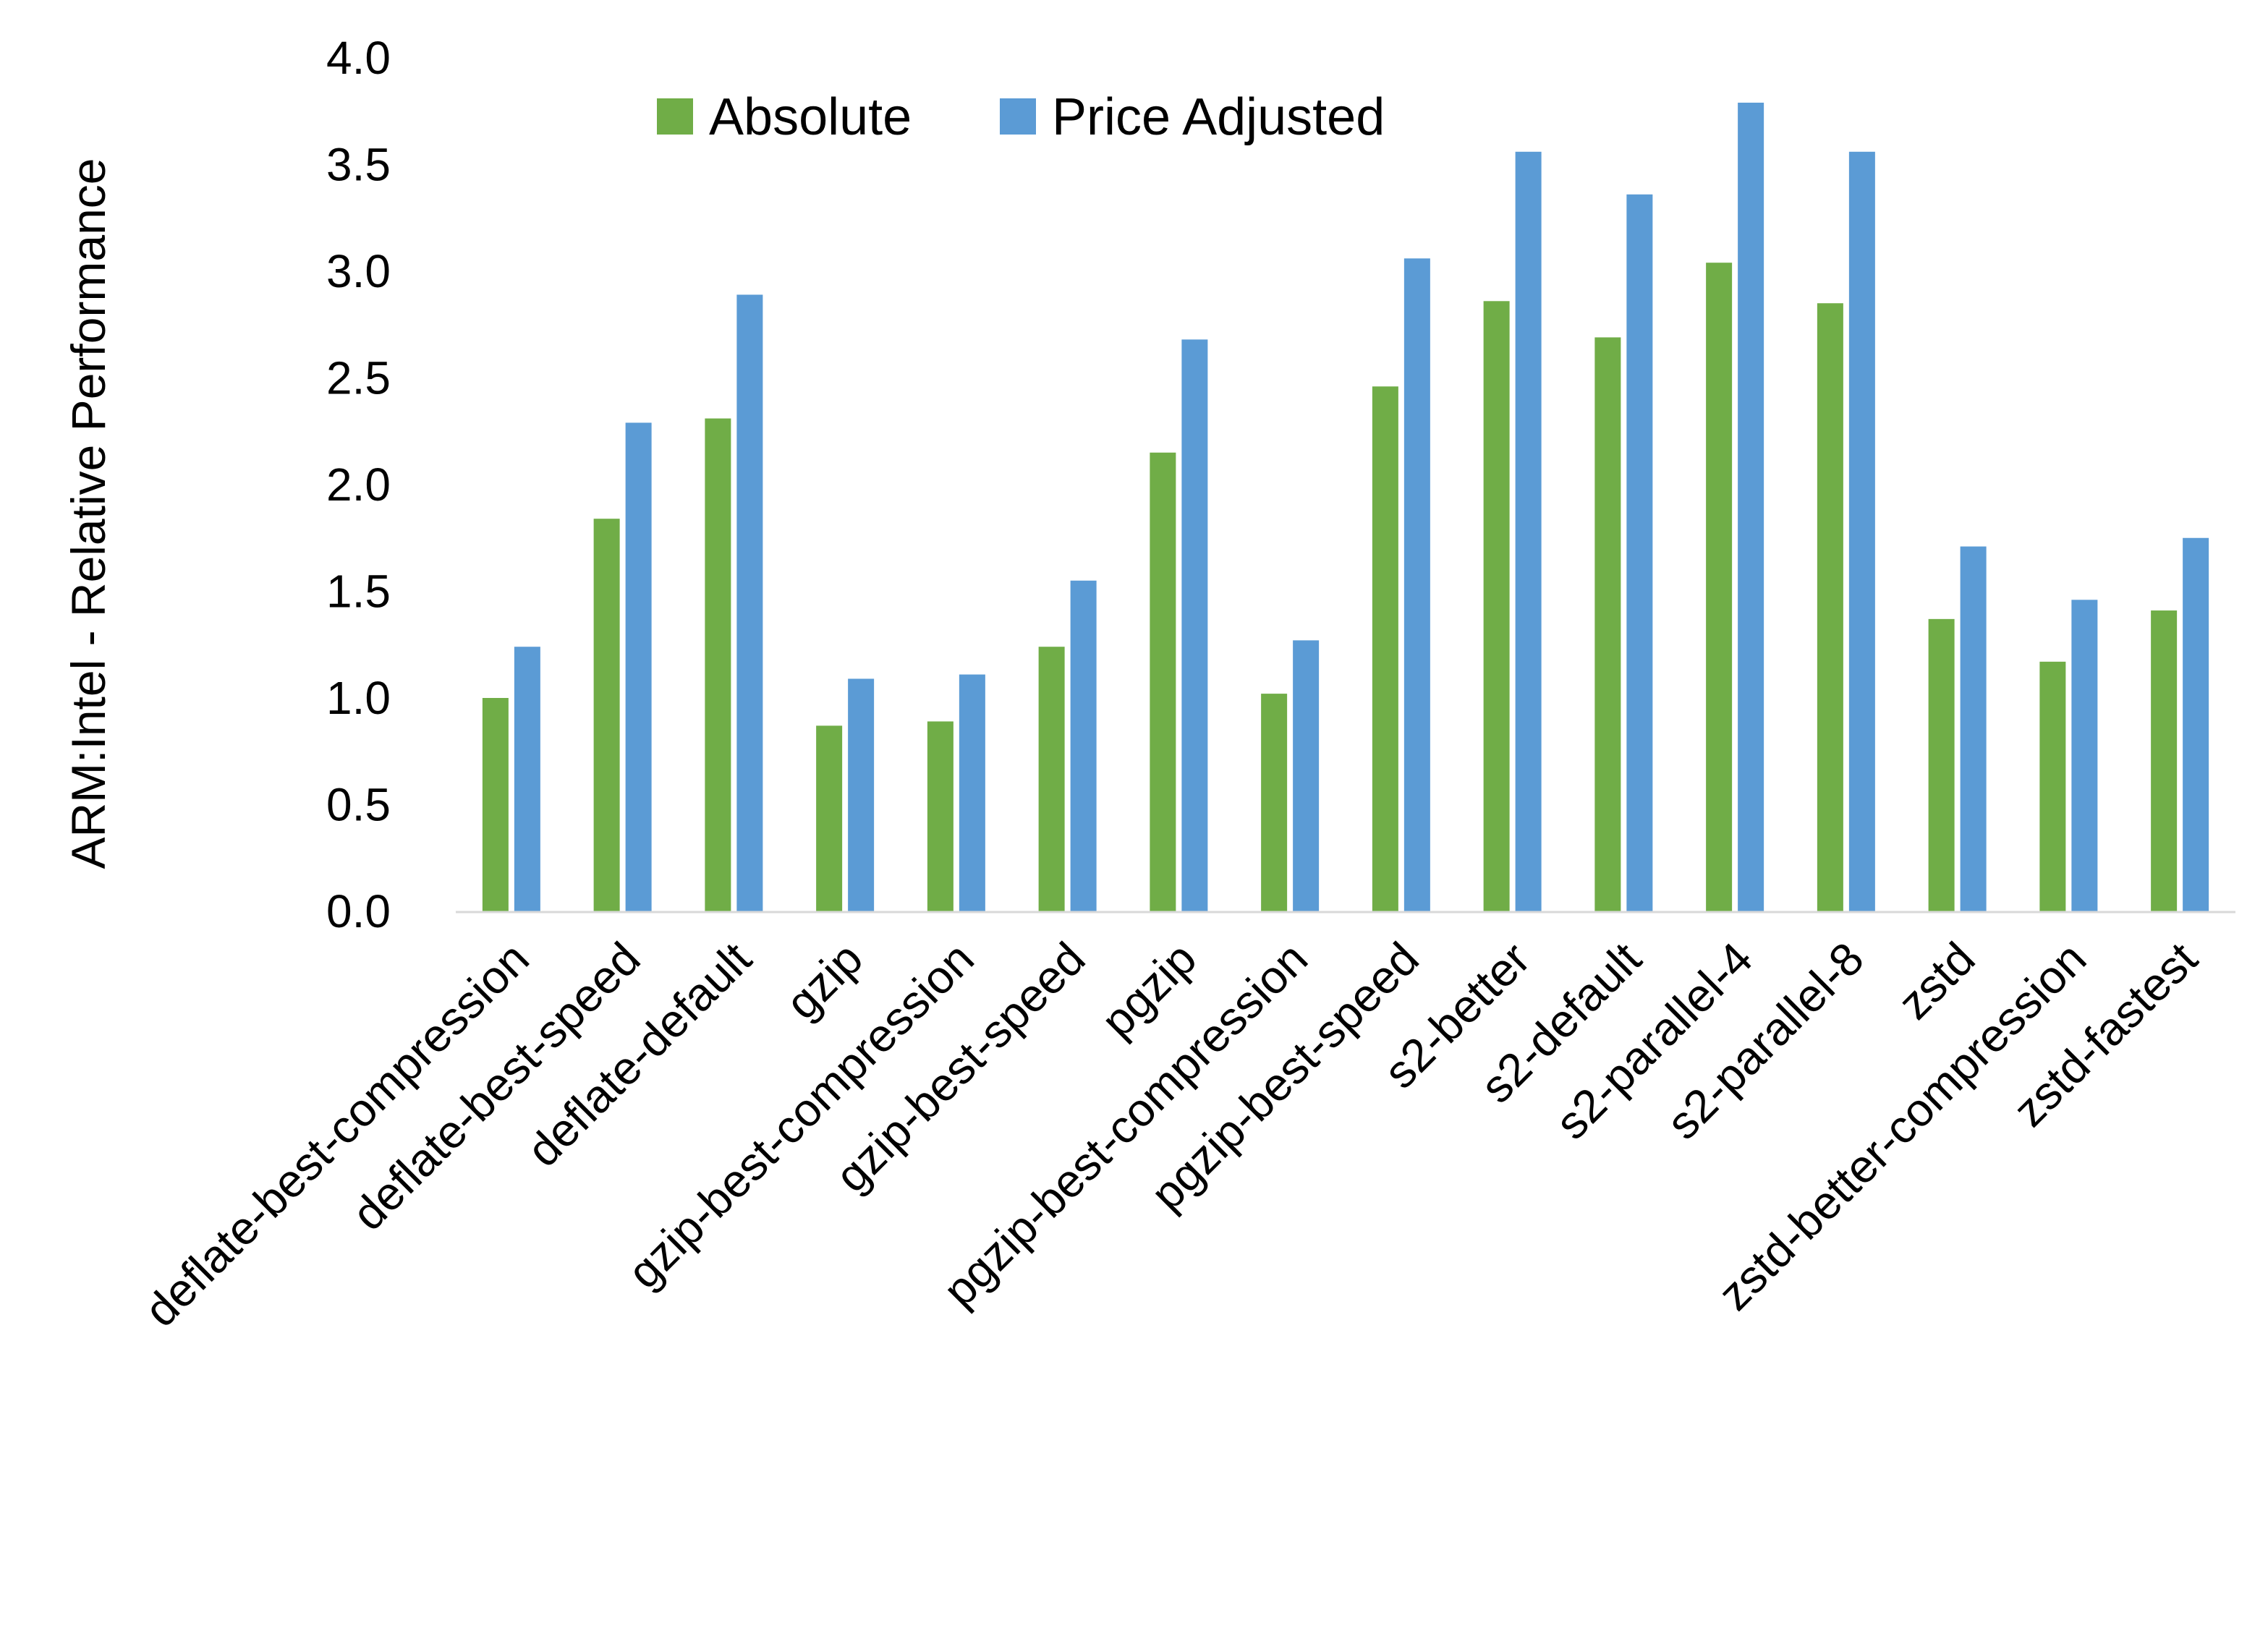 The height and width of the screenshot is (1644, 2268). Describe the element at coordinates (358, 58) in the screenshot. I see `y-tick-label: 4.0` at that location.